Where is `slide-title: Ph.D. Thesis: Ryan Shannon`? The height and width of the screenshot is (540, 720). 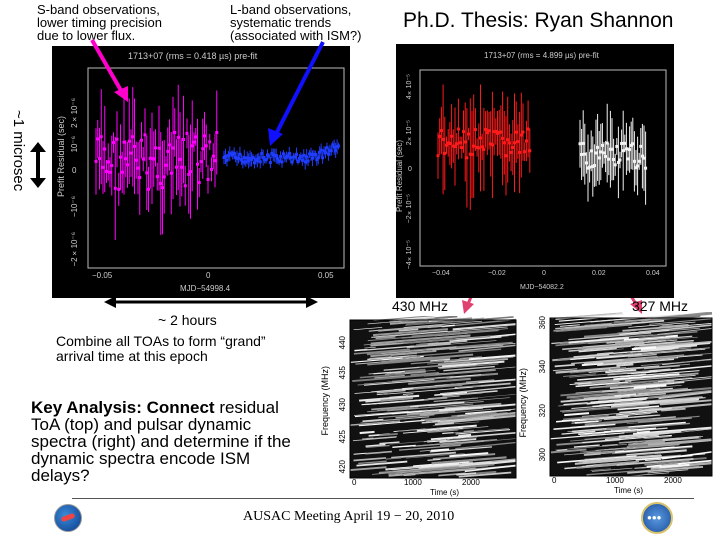
slide-title: Ph.D. Thesis: Ryan Shannon is located at coordinates (538, 20).